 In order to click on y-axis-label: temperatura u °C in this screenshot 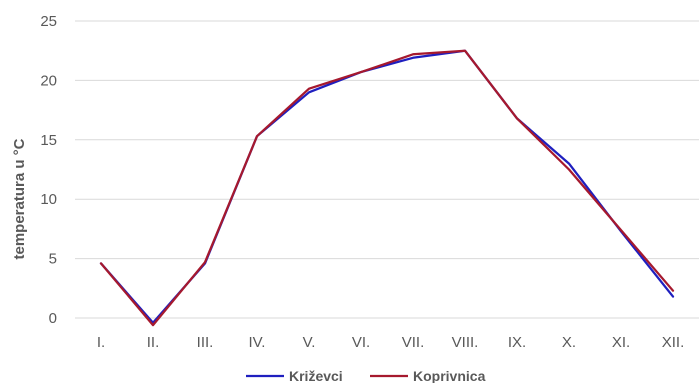, I will do `click(19, 198)`.